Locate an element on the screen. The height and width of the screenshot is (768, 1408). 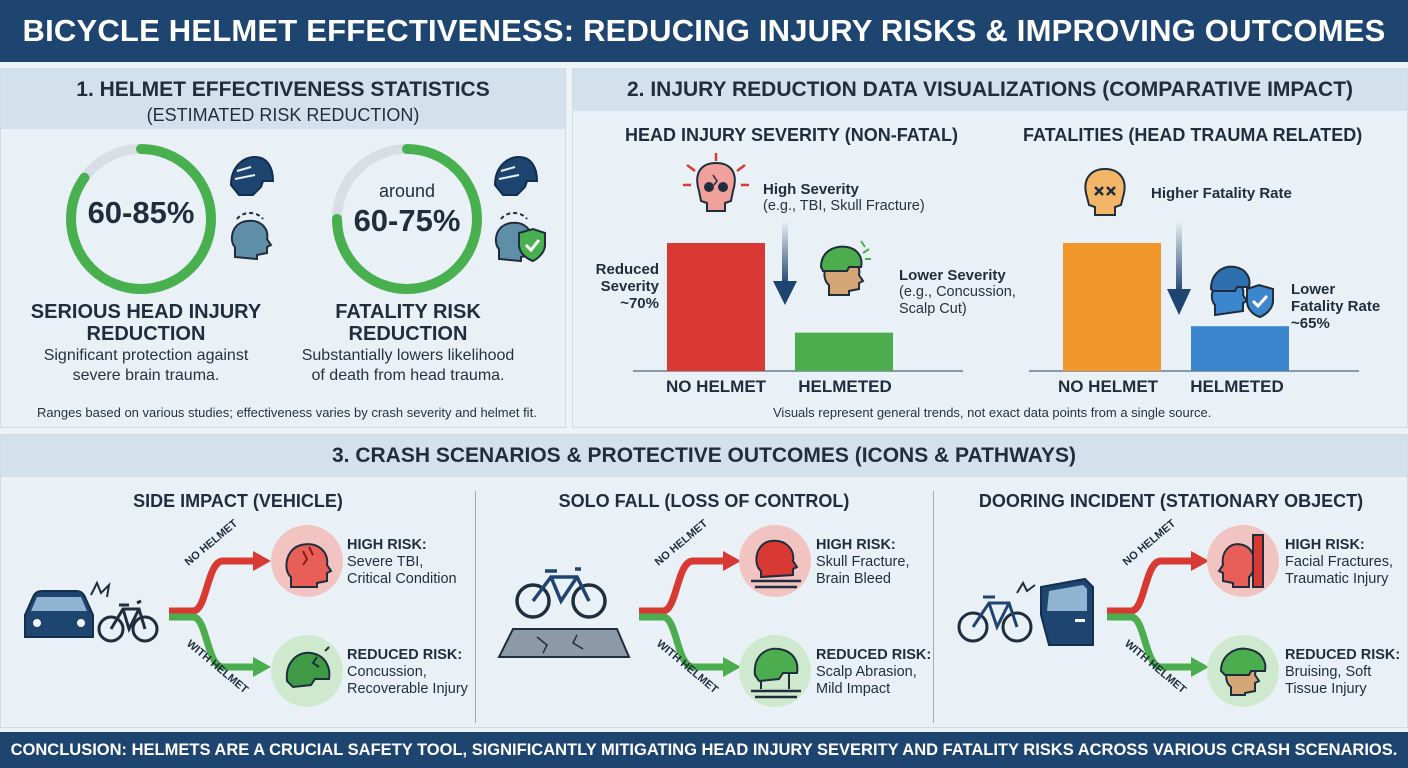
fatality-bar-chart is located at coordinates (1194, 307).